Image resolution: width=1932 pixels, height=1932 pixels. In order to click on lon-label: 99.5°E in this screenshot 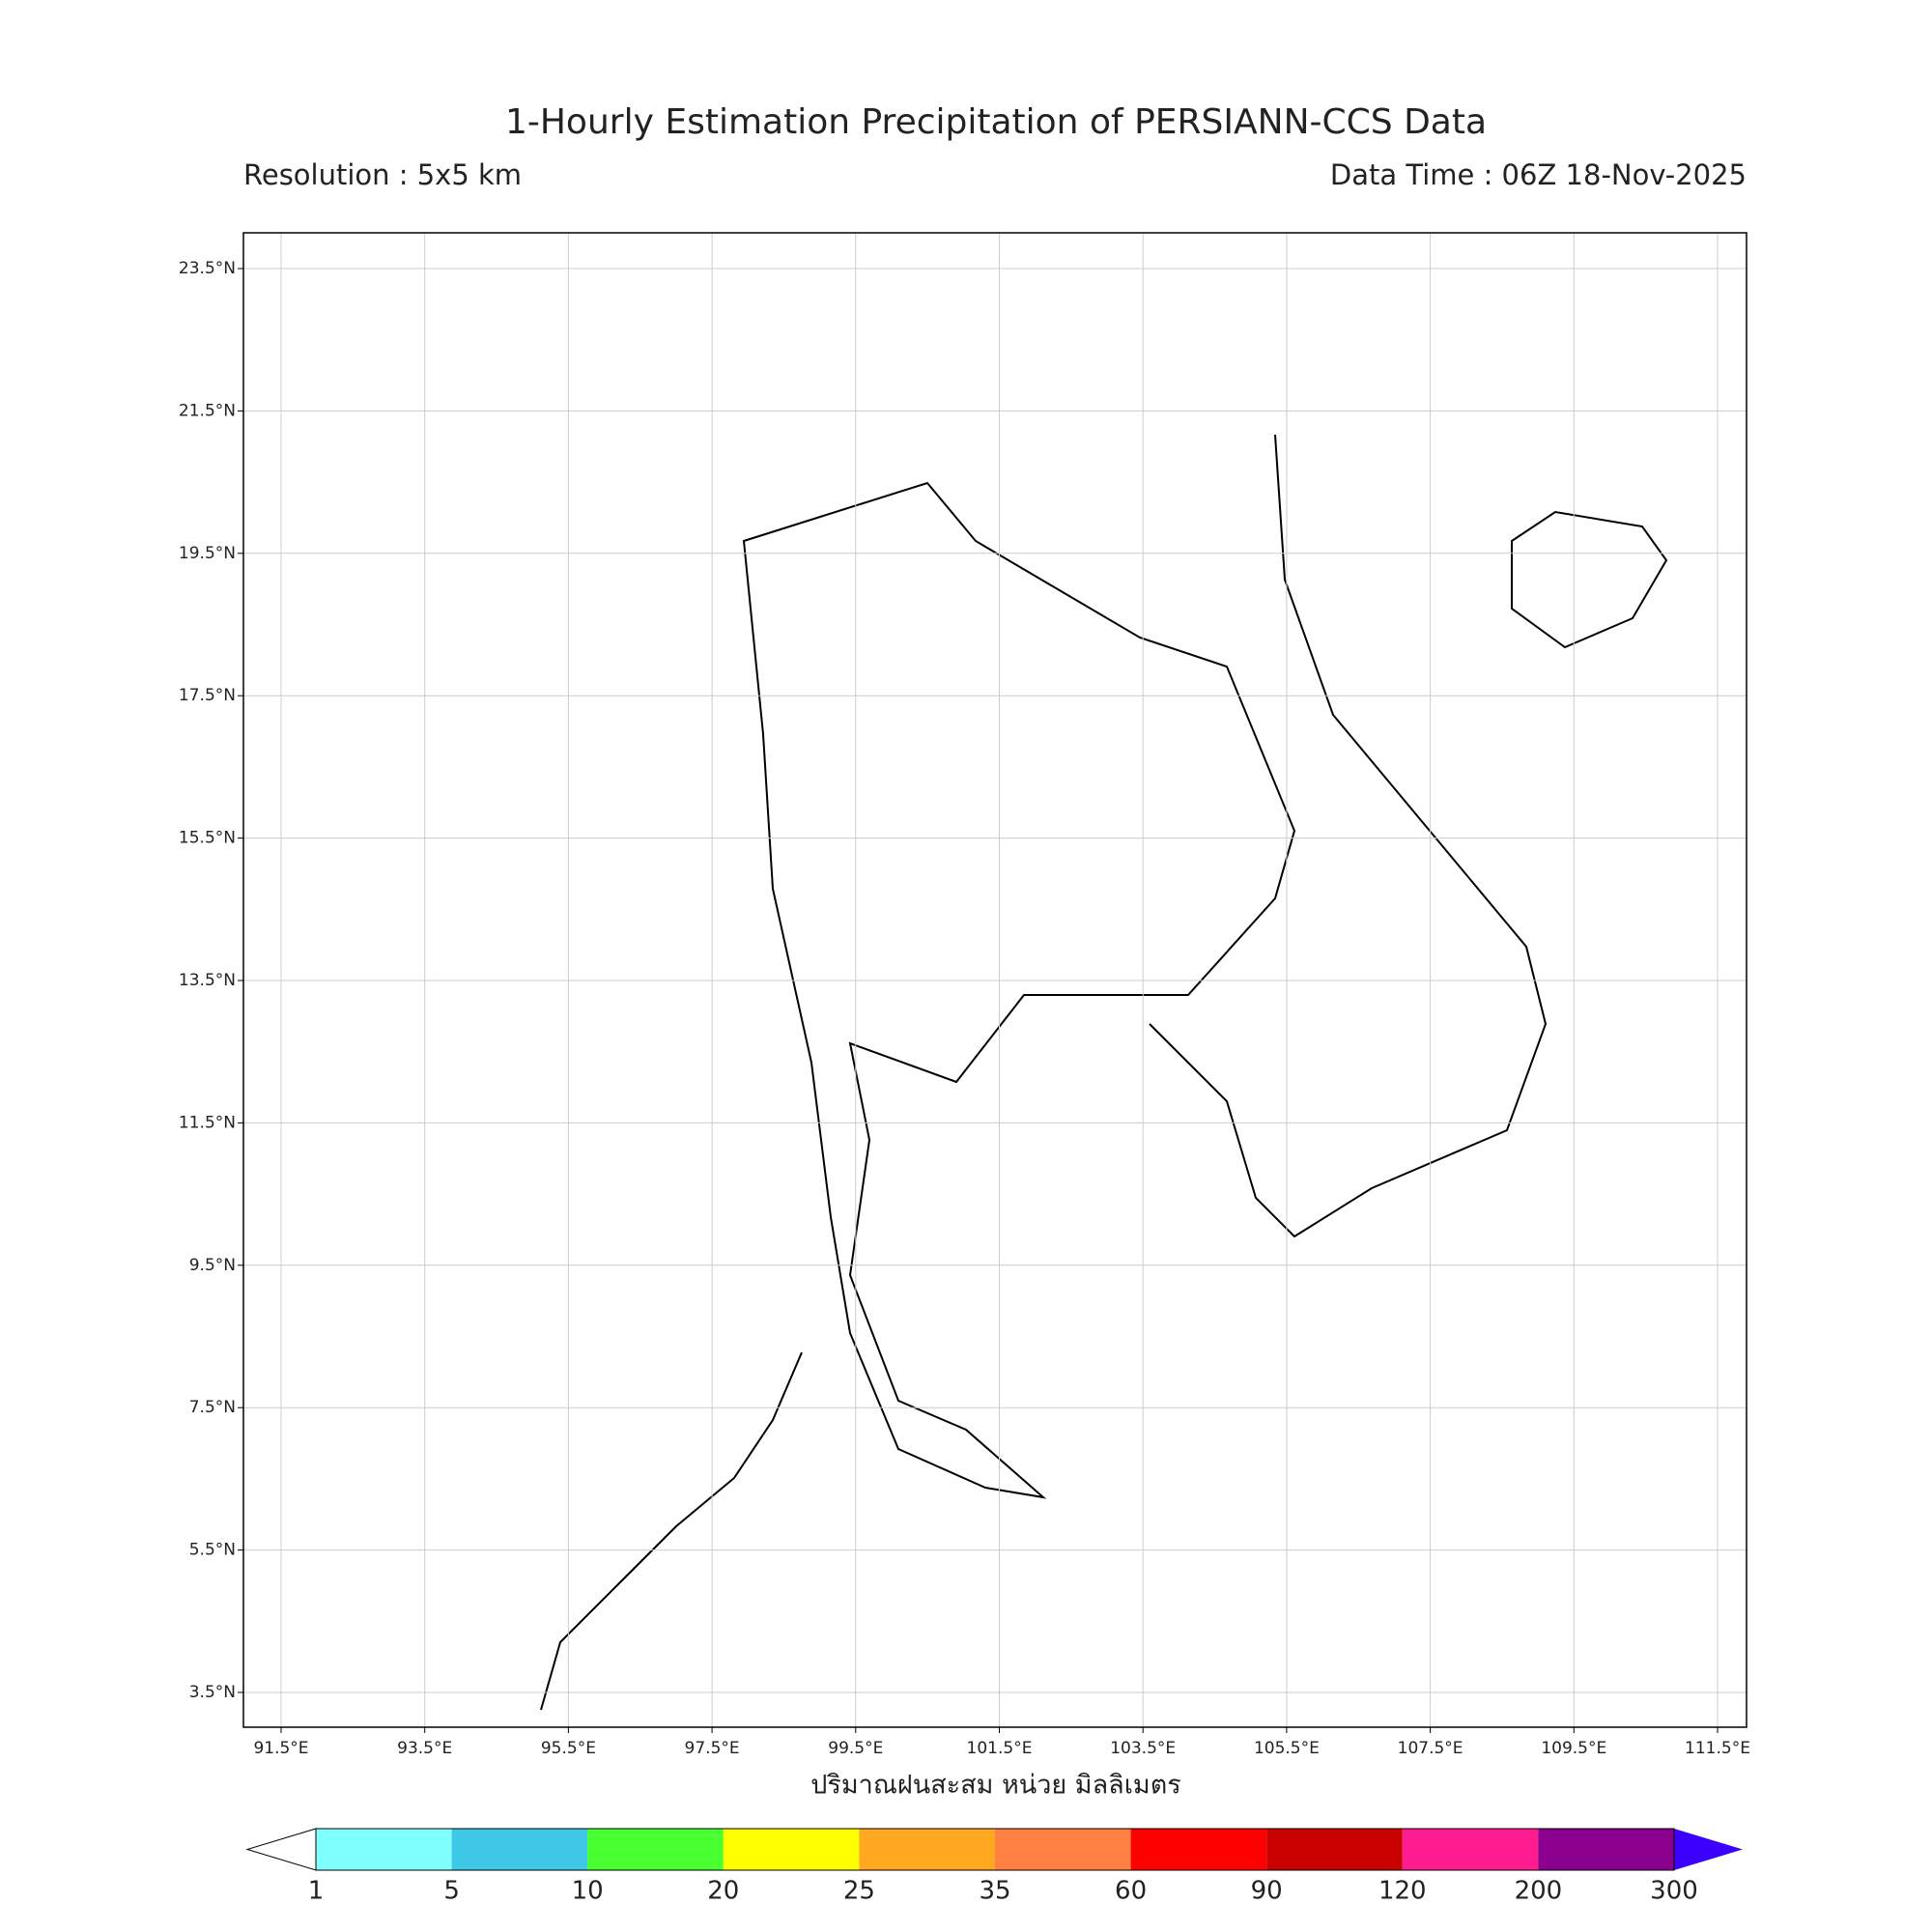, I will do `click(855, 1748)`.